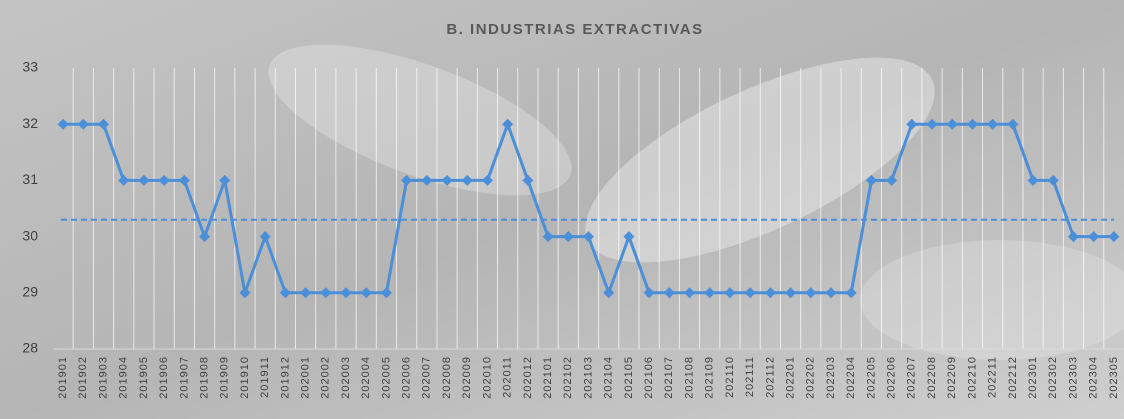 The width and height of the screenshot is (1124, 419). Describe the element at coordinates (1013, 377) in the screenshot. I see `x-tick-label: 202212` at that location.